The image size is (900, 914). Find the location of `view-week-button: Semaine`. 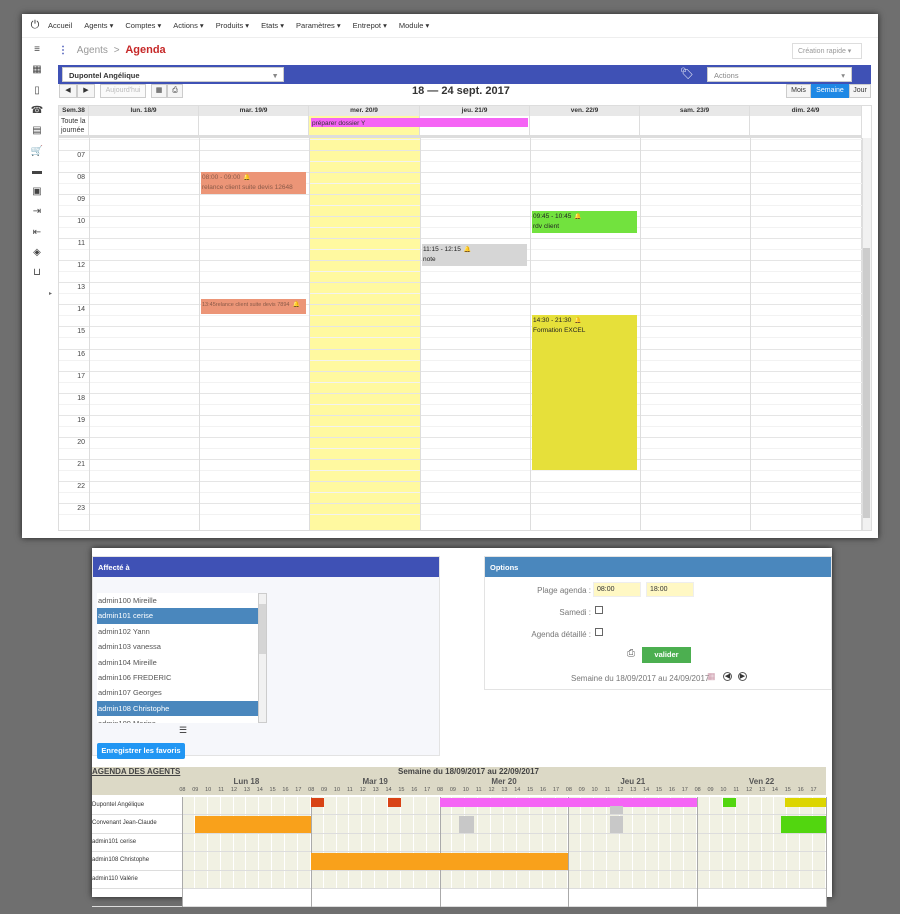

view-week-button: Semaine is located at coordinates (830, 91).